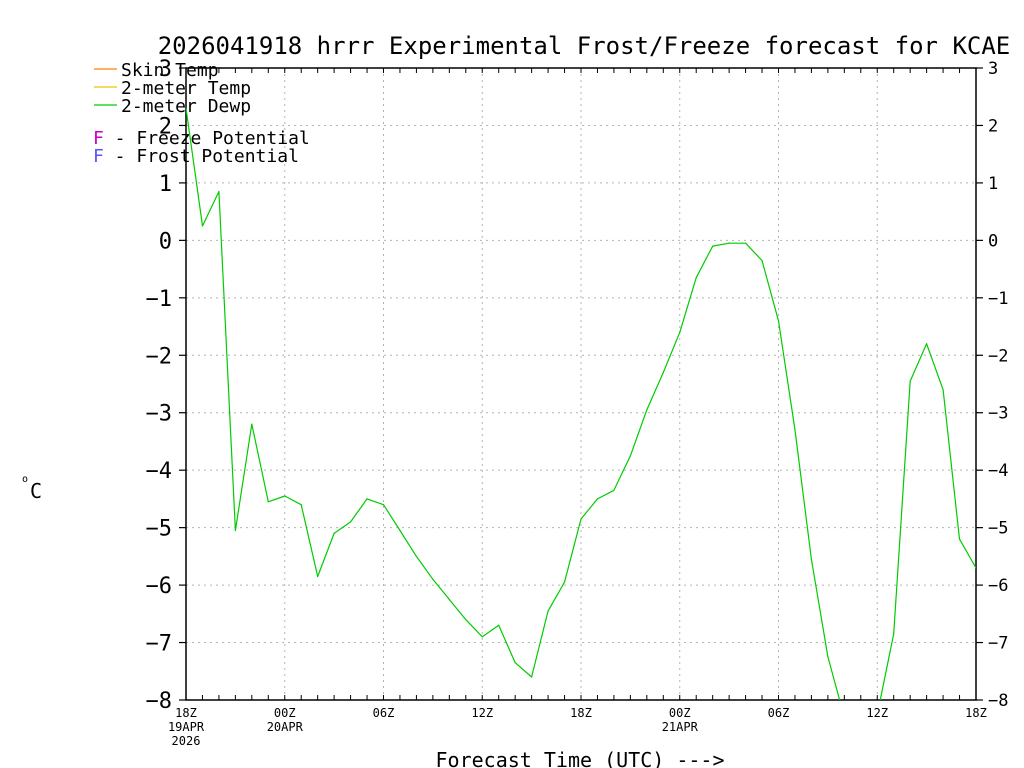 The width and height of the screenshot is (1024, 768). What do you see at coordinates (998, 529) in the screenshot?
I see `right-y-tick-label: −5` at bounding box center [998, 529].